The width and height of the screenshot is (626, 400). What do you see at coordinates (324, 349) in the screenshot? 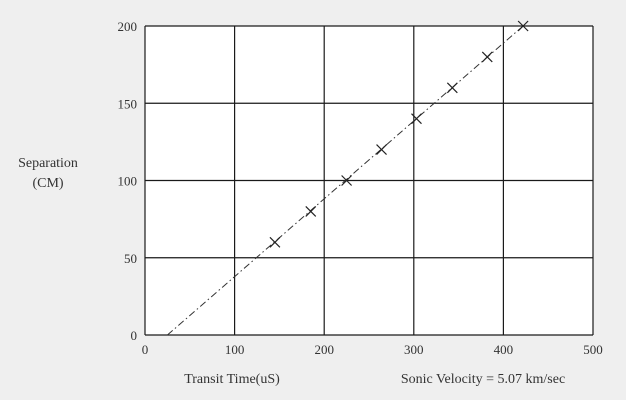
I see `x-tick-label-200: 200` at bounding box center [324, 349].